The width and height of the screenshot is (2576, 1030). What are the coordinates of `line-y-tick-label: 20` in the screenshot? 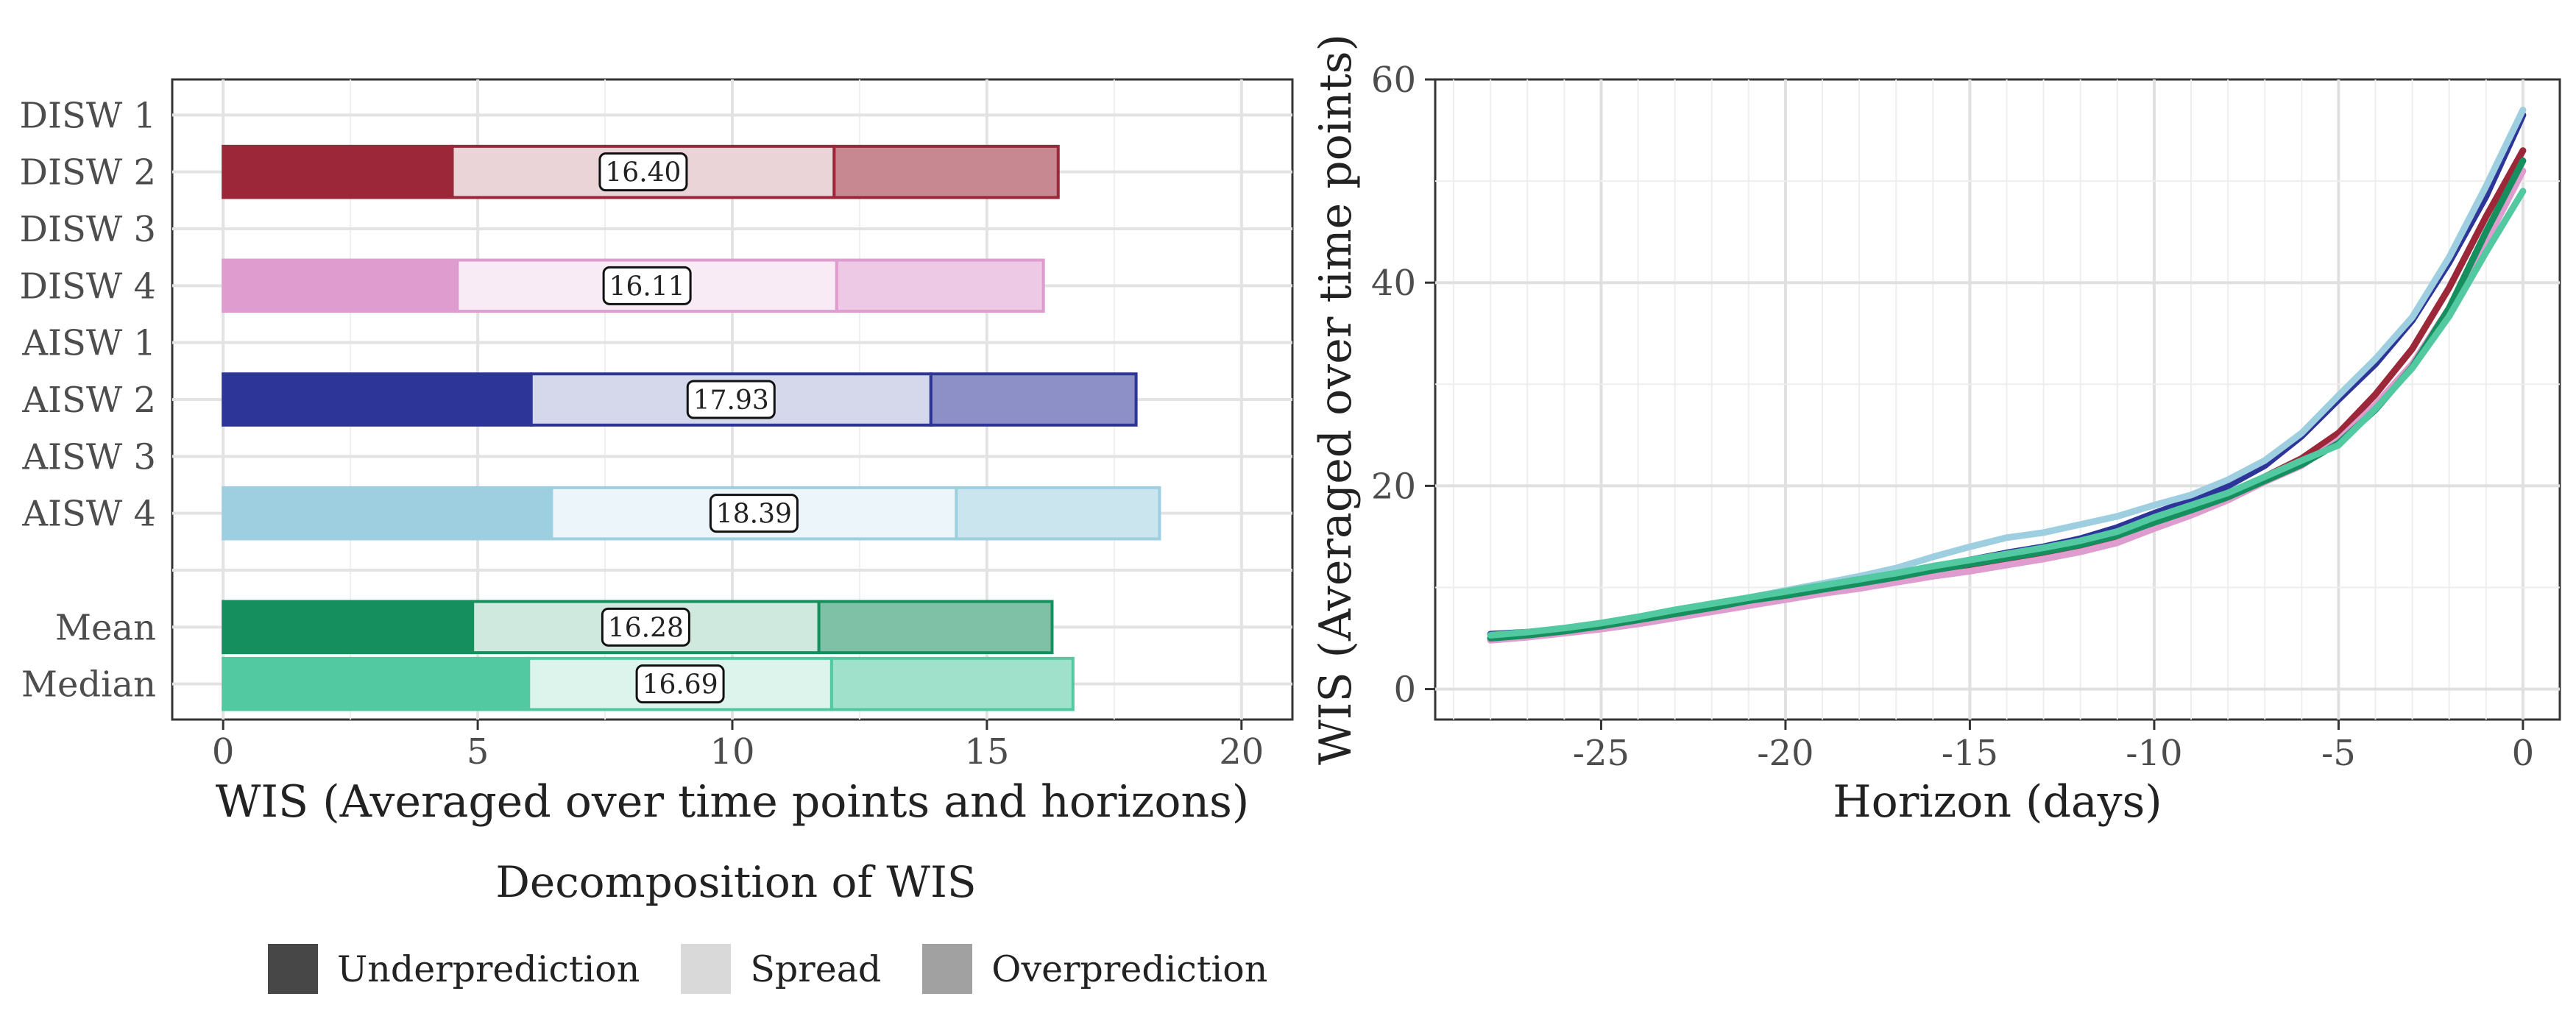 It's located at (1393, 487).